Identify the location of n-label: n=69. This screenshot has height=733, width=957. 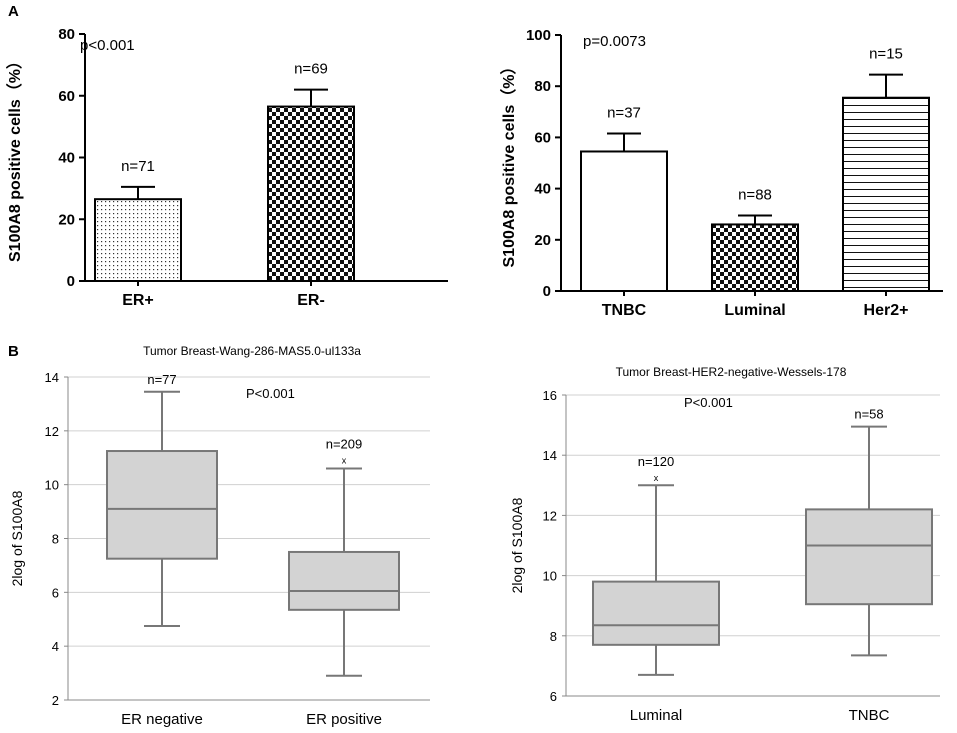
(311, 69).